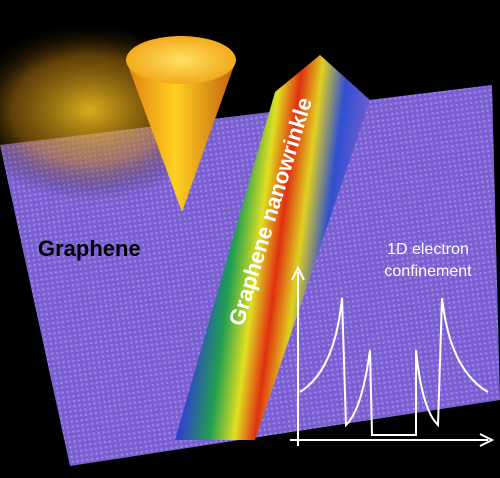  Describe the element at coordinates (487, 440) in the screenshot. I see `x-arrow` at that location.